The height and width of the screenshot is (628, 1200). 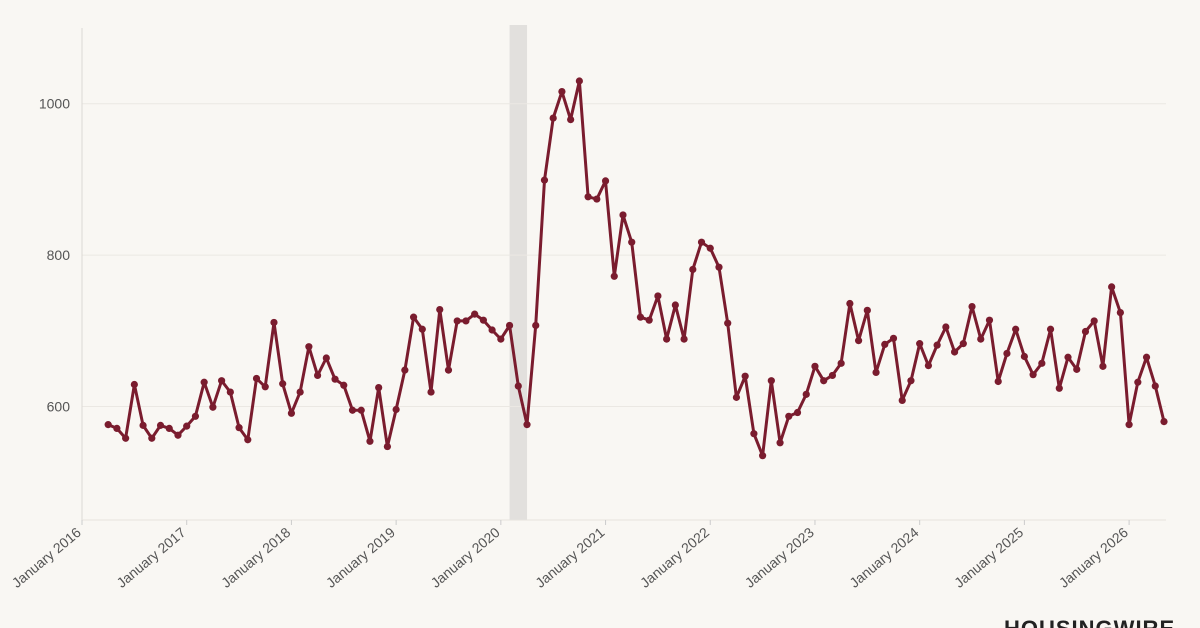 What do you see at coordinates (779, 557) in the screenshot?
I see `x-tick-label: January 2023` at bounding box center [779, 557].